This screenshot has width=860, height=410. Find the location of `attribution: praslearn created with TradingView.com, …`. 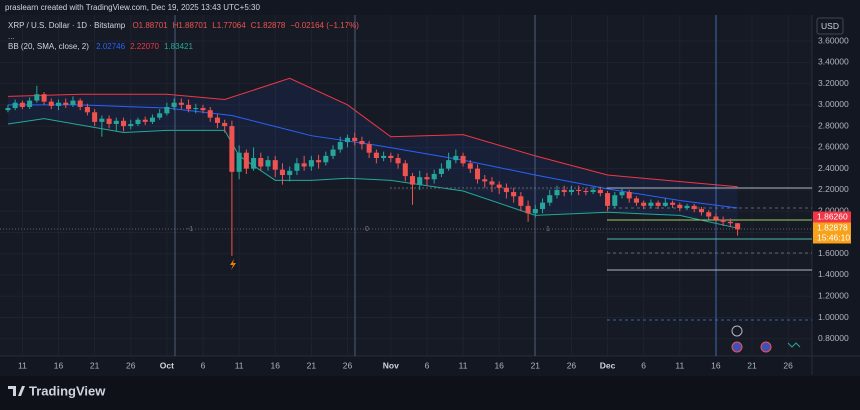

attribution: praslearn created with TradingView.com, … is located at coordinates (132, 7).